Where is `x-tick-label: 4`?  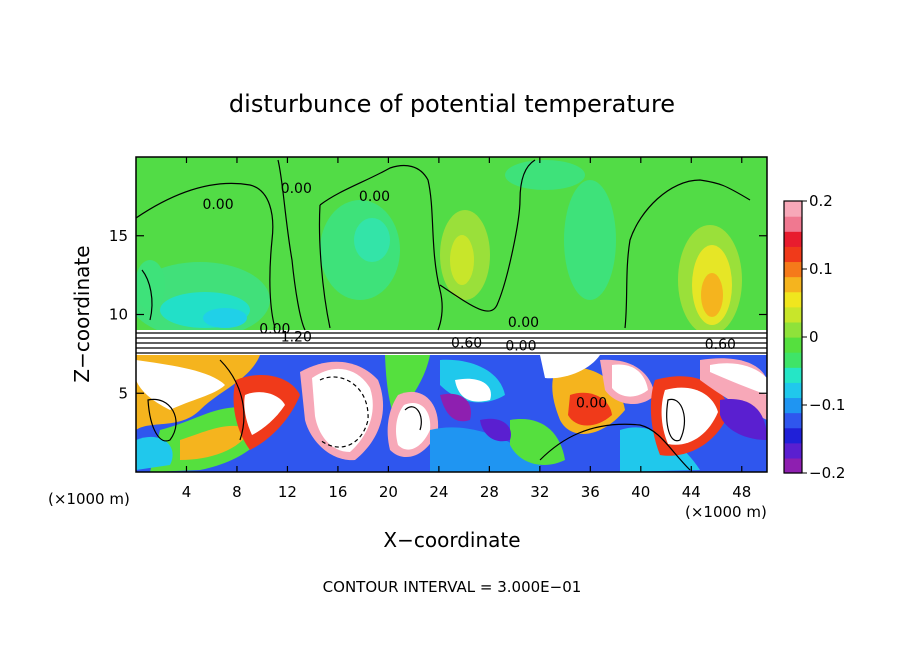
x-tick-label: 4 is located at coordinates (187, 492).